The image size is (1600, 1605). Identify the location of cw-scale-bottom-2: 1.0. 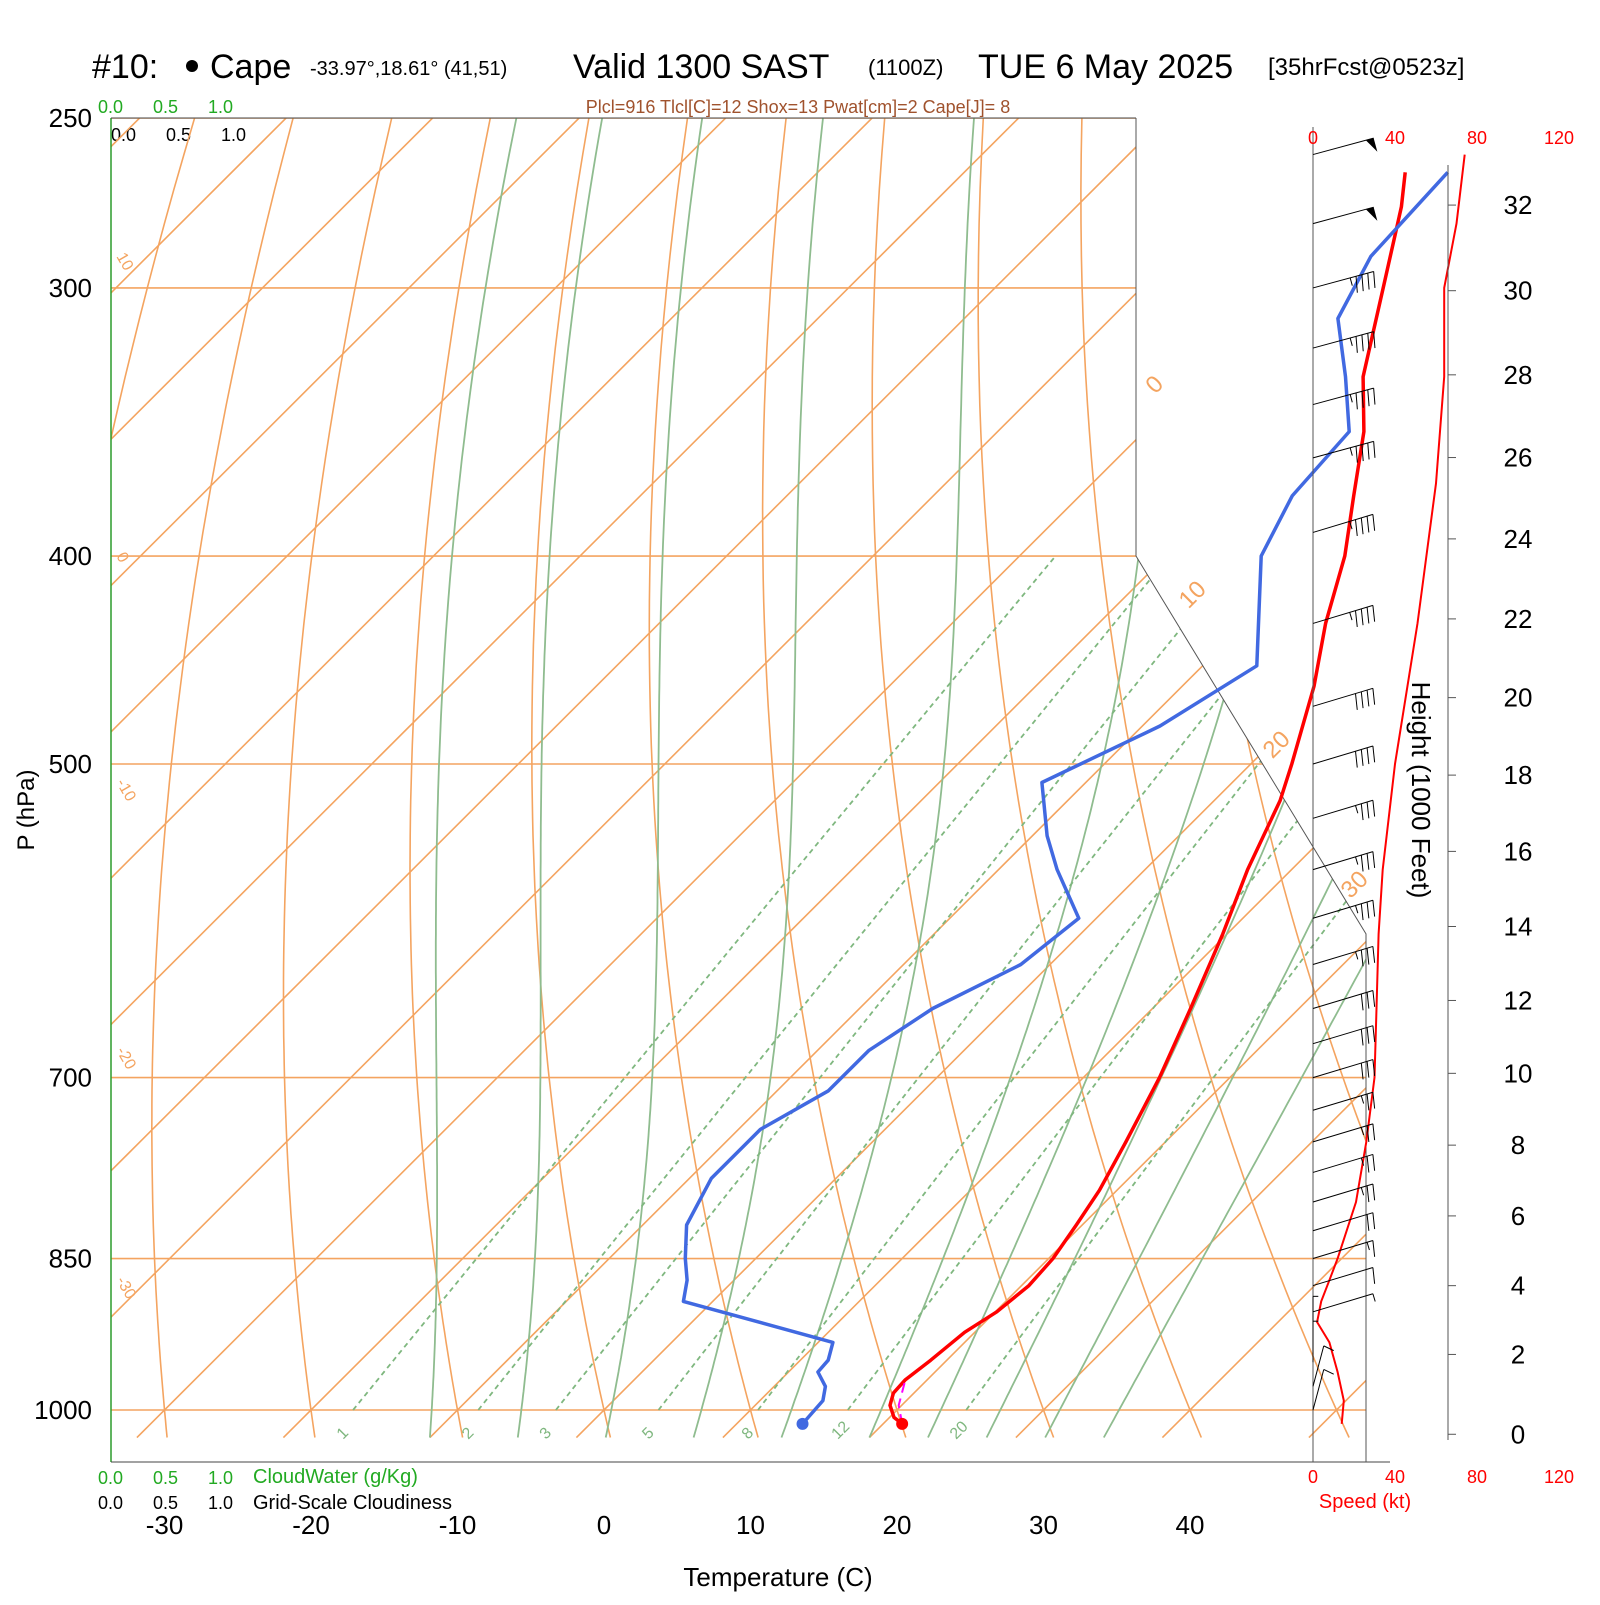
(220, 1478).